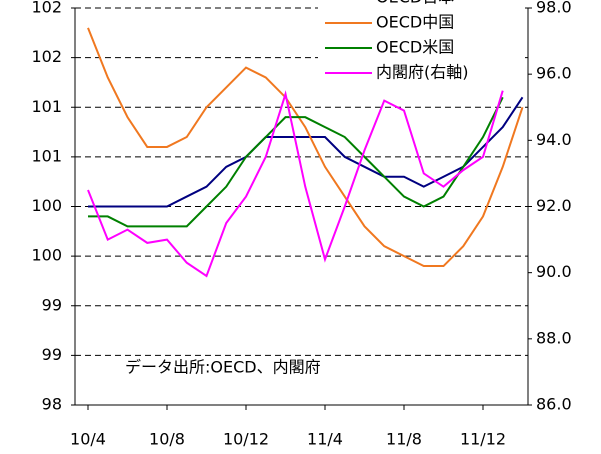 This screenshot has width=601, height=454. Describe the element at coordinates (415, 3) in the screenshot. I see `legend-label: OECD日本` at that location.